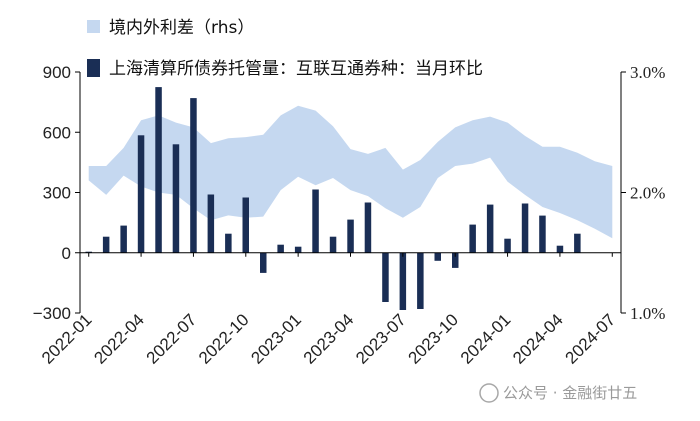  Describe the element at coordinates (57, 132) in the screenshot. I see `left-tick-label: 600` at that location.